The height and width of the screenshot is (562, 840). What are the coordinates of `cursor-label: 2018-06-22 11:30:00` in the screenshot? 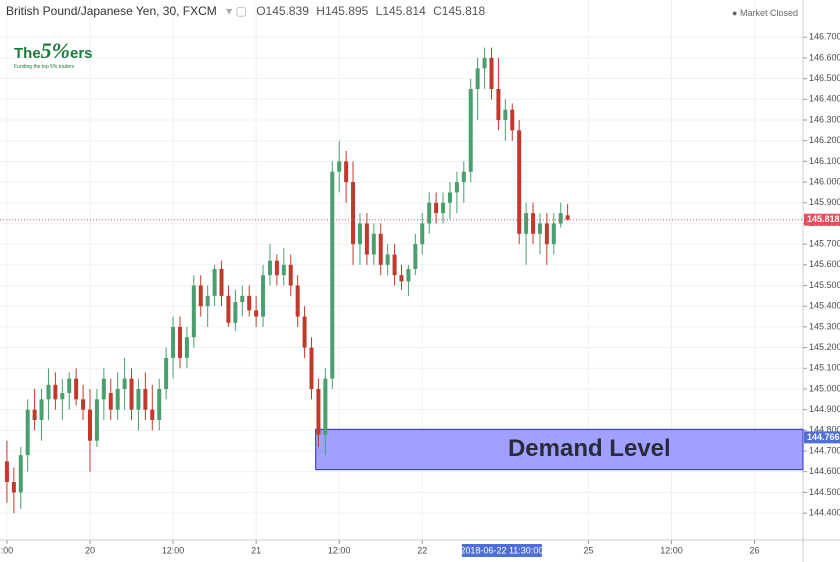 It's located at (501, 550).